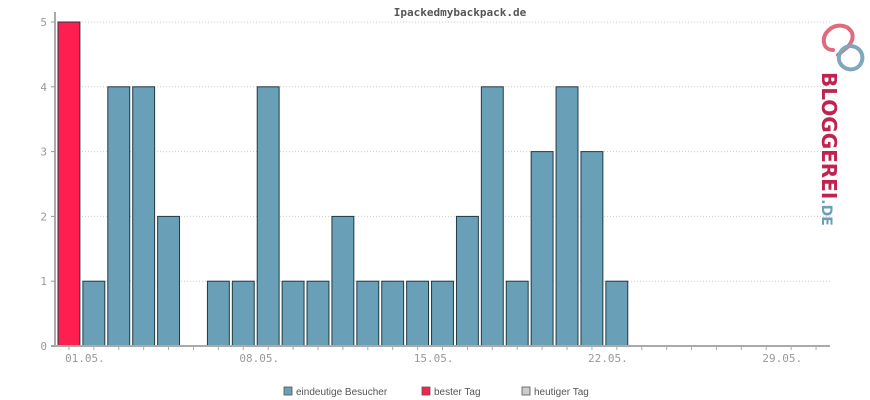  I want to click on legend-label: eindeutige Besucher, so click(342, 392).